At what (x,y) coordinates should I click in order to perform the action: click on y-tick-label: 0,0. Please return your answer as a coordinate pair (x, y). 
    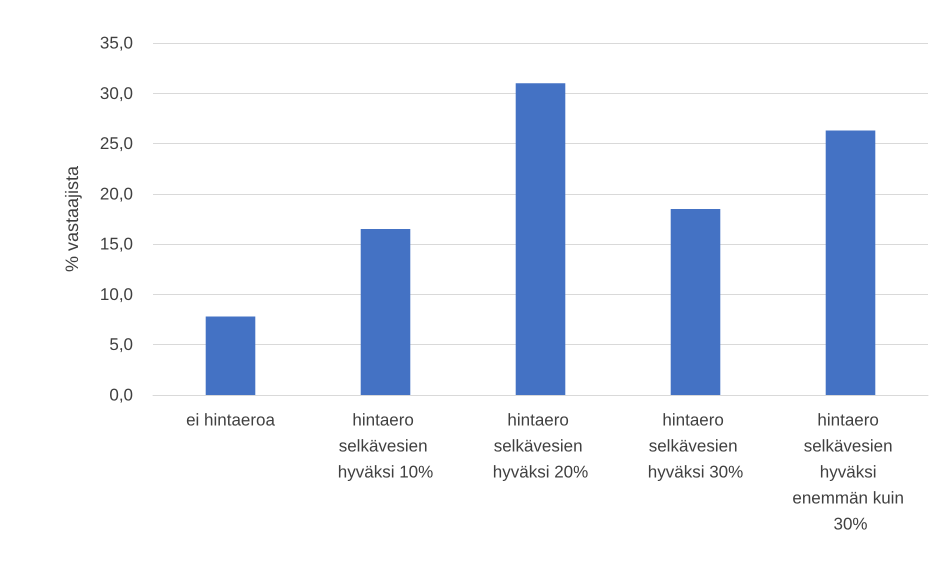
    Looking at the image, I should click on (121, 395).